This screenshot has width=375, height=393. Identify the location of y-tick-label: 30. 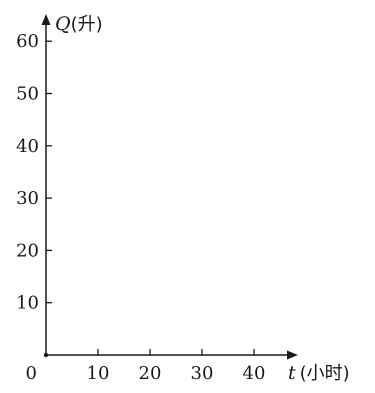
(27, 198).